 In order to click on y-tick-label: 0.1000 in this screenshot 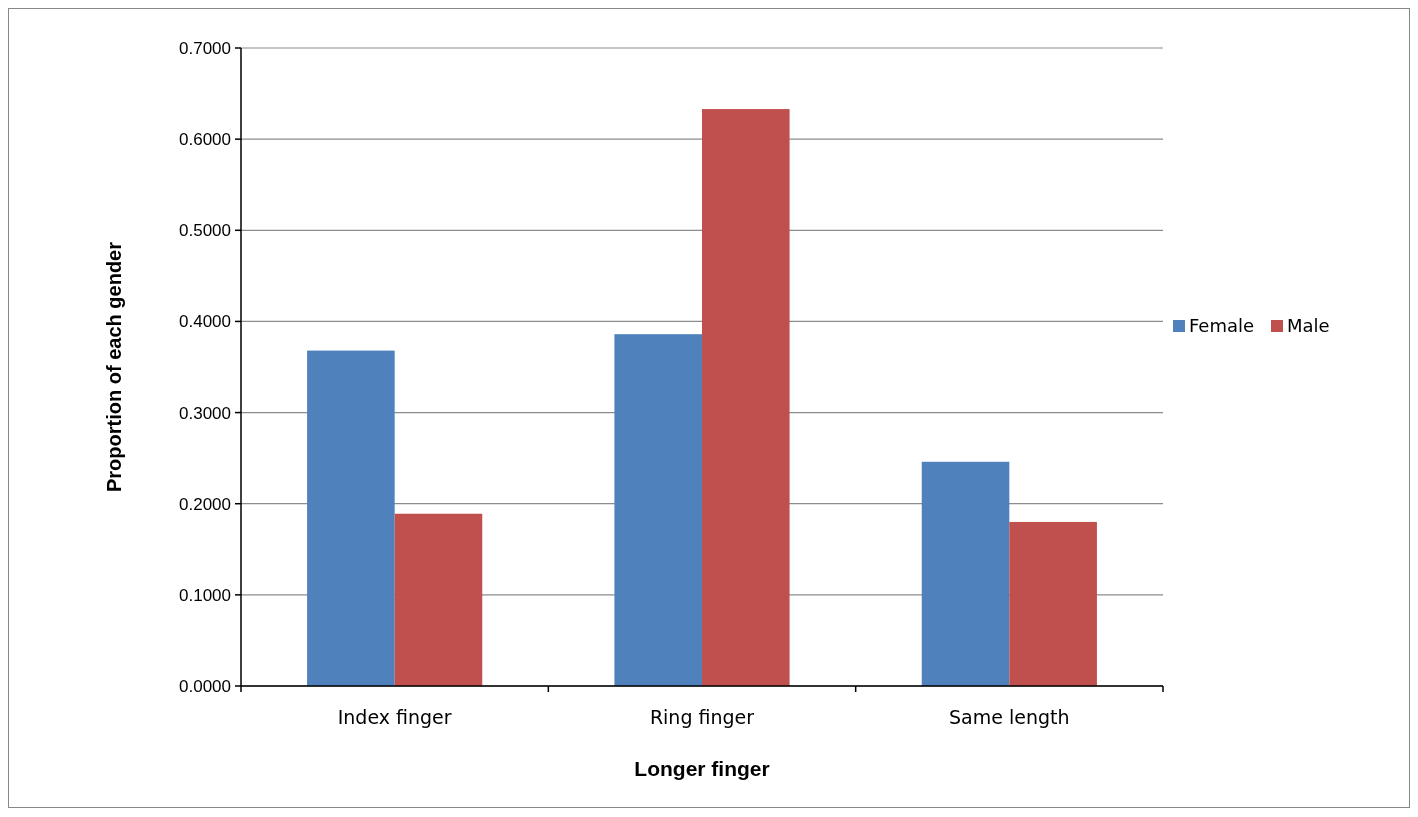, I will do `click(205, 595)`.